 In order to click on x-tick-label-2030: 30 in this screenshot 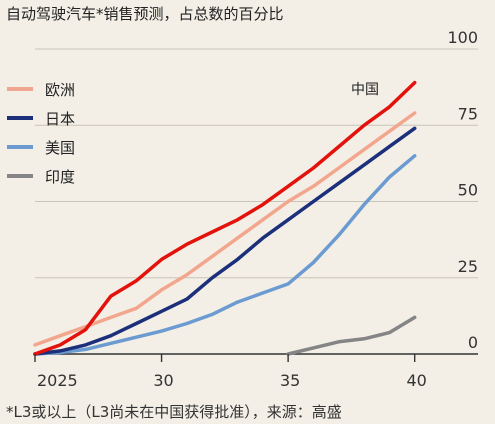, I will do `click(163, 380)`.